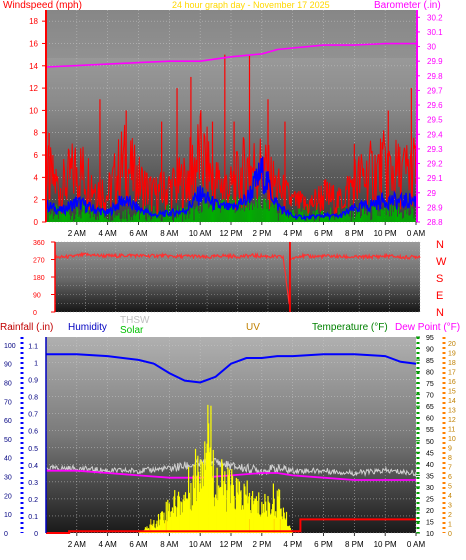 Image resolution: width=466 pixels, height=560 pixels. I want to click on uv-tick-label: 15, so click(452, 392).